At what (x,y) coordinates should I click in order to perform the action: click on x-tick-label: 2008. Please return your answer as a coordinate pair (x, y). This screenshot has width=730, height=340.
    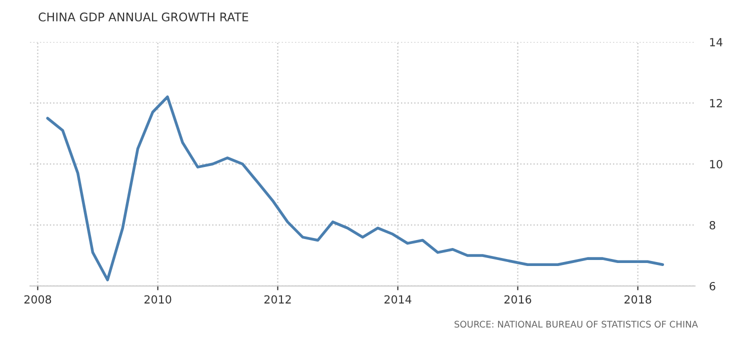
    Looking at the image, I should click on (38, 299).